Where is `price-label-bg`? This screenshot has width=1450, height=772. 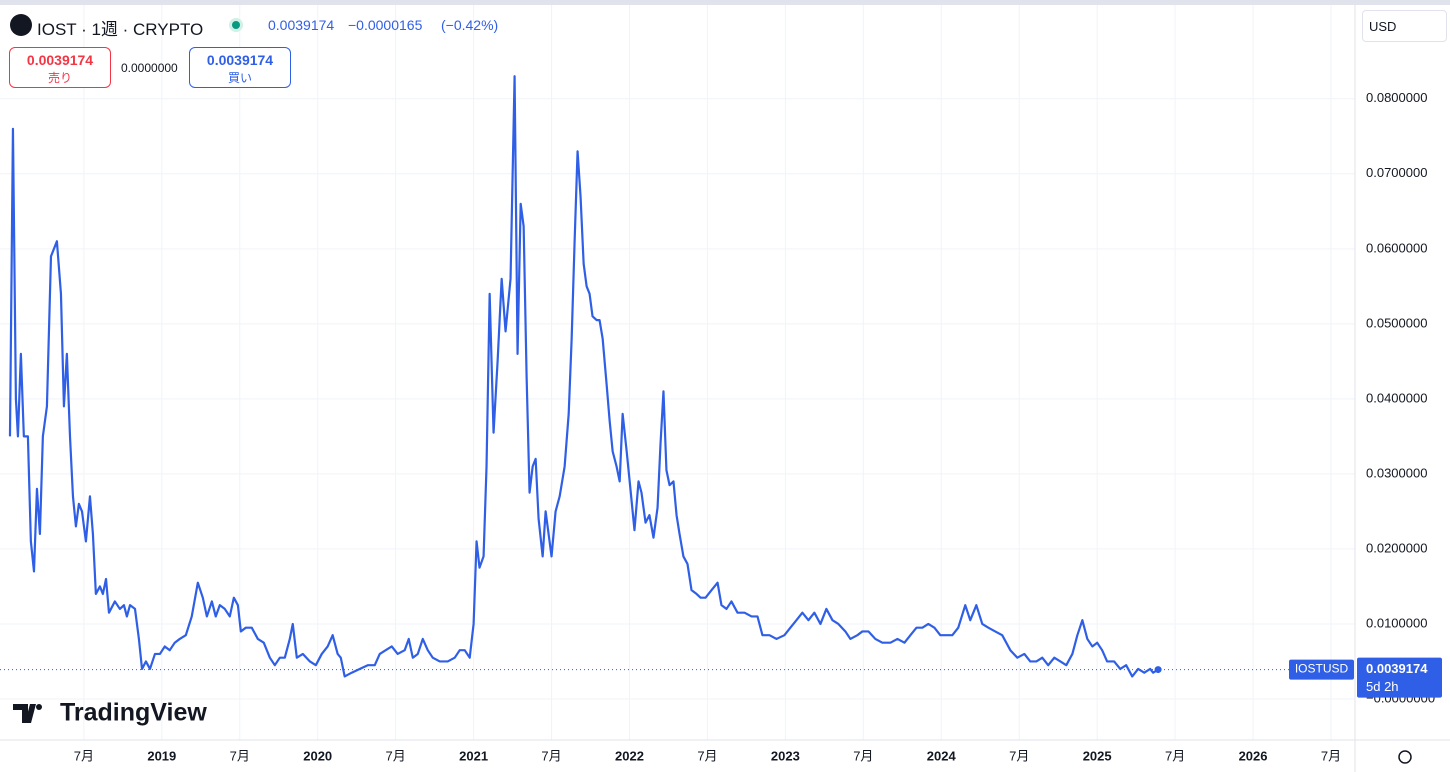
price-label-bg is located at coordinates (1399, 677).